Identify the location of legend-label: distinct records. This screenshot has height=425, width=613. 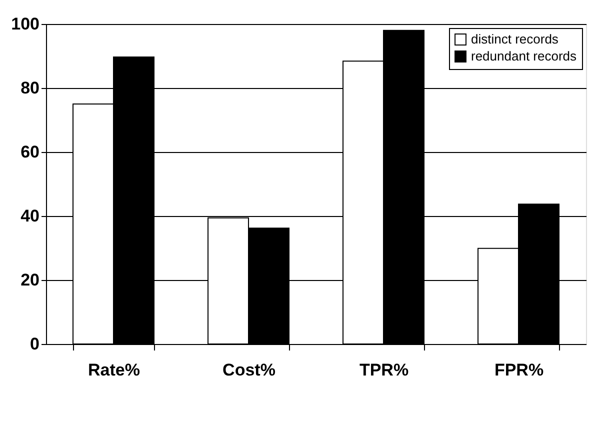
(515, 39).